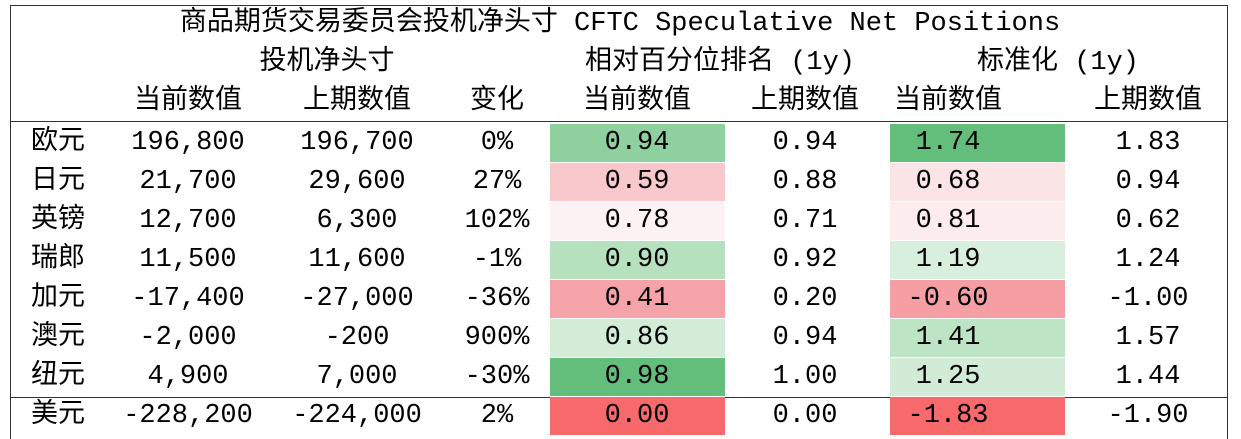 The image size is (1241, 439). What do you see at coordinates (357, 221) in the screenshot?
I see `cell: 6,300` at bounding box center [357, 221].